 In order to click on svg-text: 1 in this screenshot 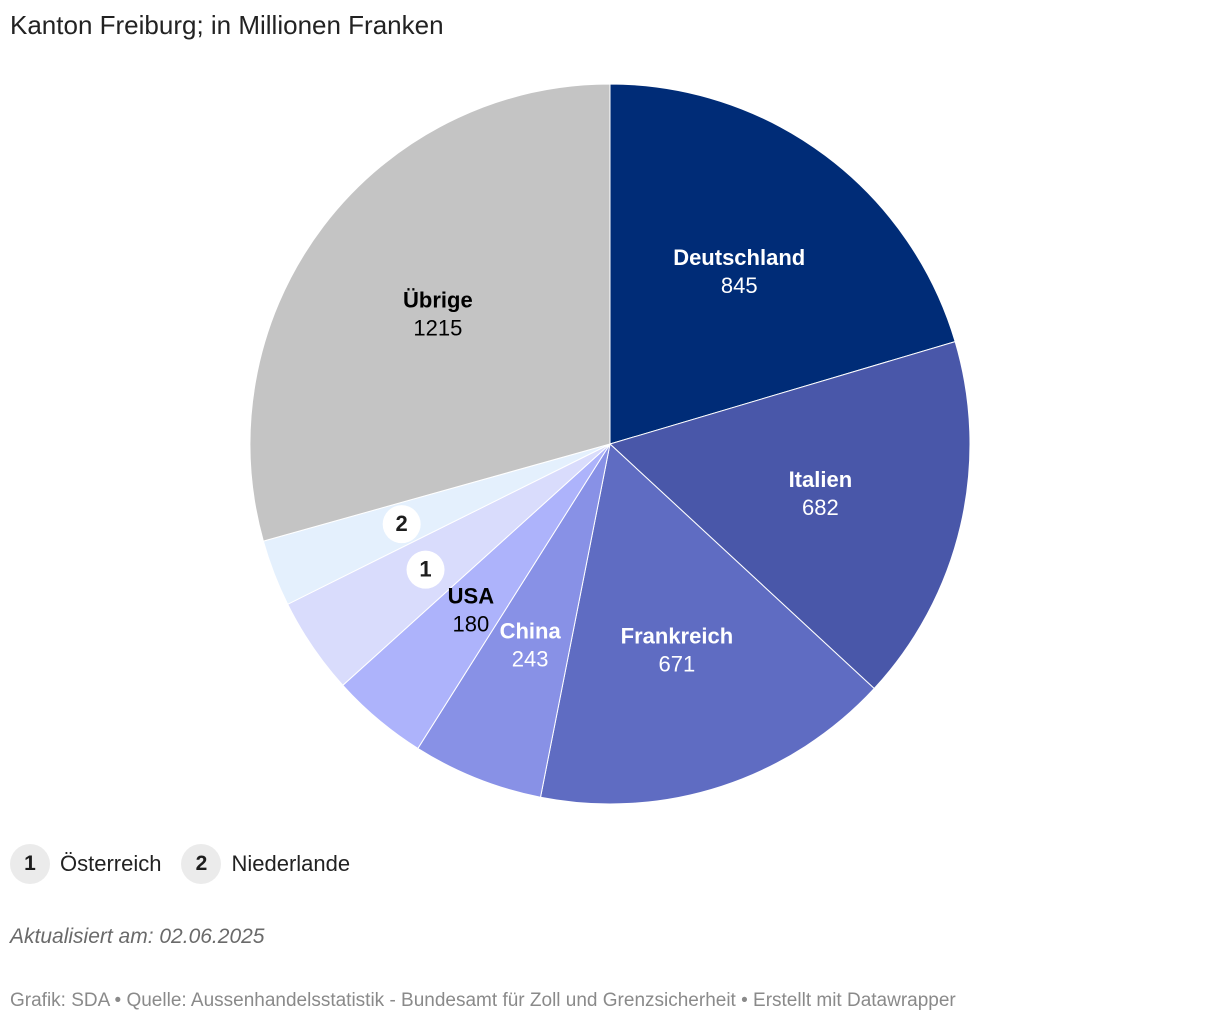, I will do `click(425, 569)`.